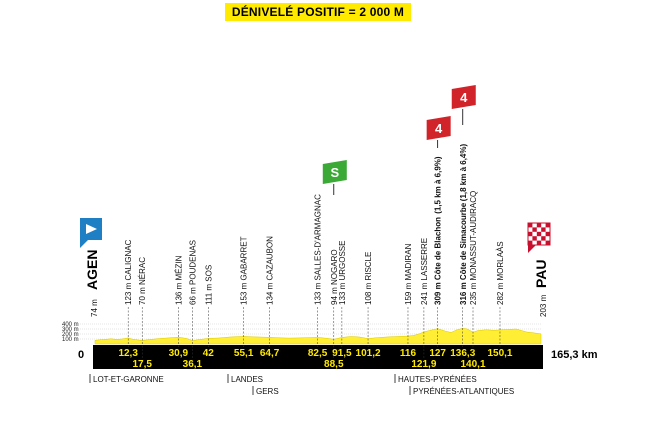 Image resolution: width=664 pixels, height=443 pixels. I want to click on elevation-profile-area, so click(318, 336).